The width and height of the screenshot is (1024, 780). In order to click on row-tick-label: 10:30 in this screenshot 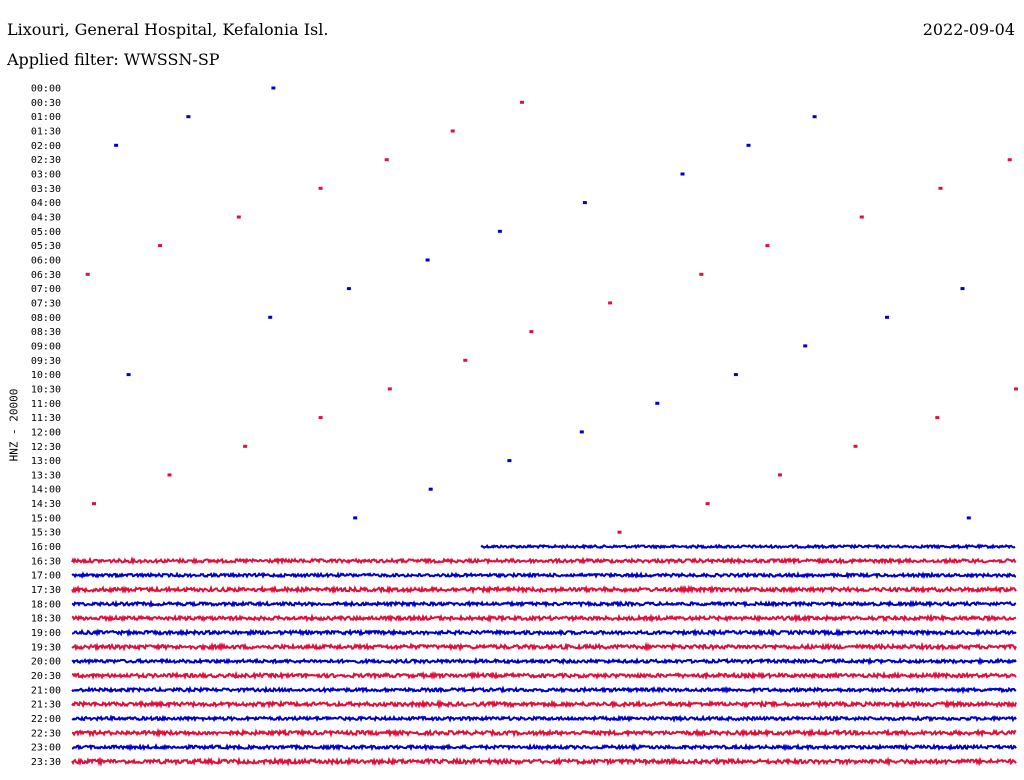, I will do `click(46, 389)`.